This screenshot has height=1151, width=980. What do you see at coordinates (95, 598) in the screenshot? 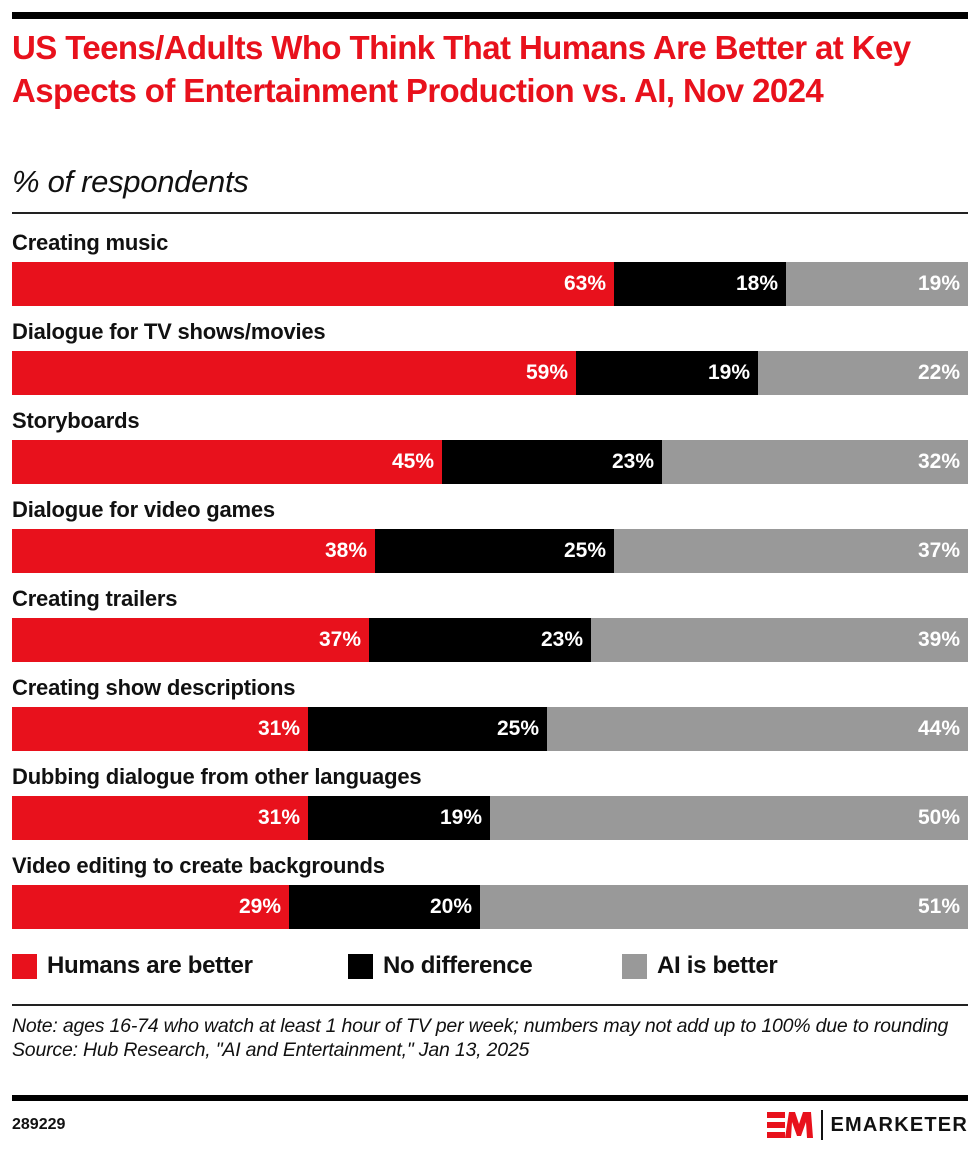
I see `category-label: Creating trailers` at bounding box center [95, 598].